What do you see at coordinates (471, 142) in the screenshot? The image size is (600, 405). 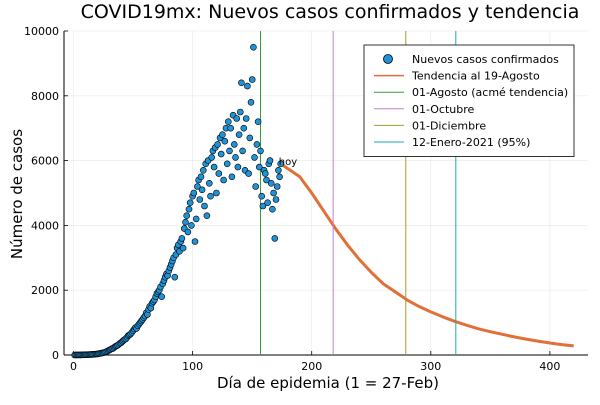 I see `legend-label: 12-Enero-2021 (95%)` at bounding box center [471, 142].